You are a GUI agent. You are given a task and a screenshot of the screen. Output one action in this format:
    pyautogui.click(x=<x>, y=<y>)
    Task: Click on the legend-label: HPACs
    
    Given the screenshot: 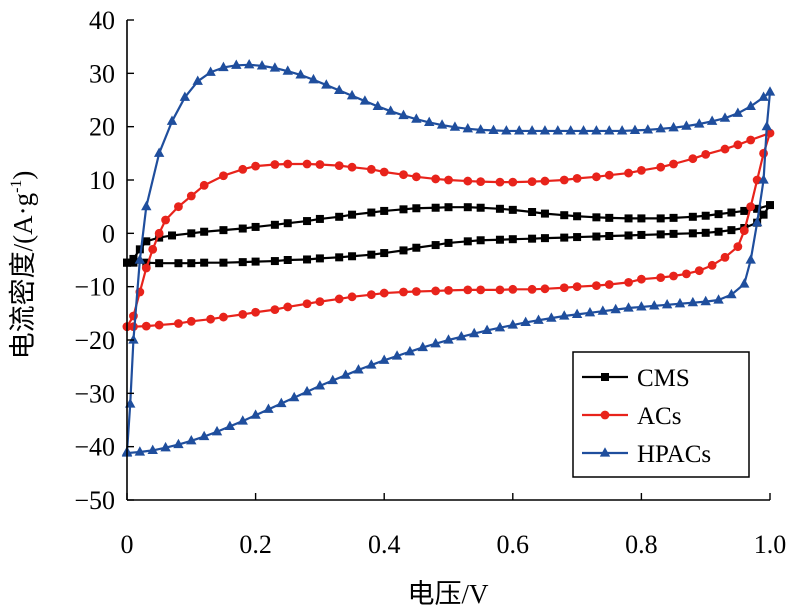 What is the action you would take?
    pyautogui.click(x=674, y=454)
    